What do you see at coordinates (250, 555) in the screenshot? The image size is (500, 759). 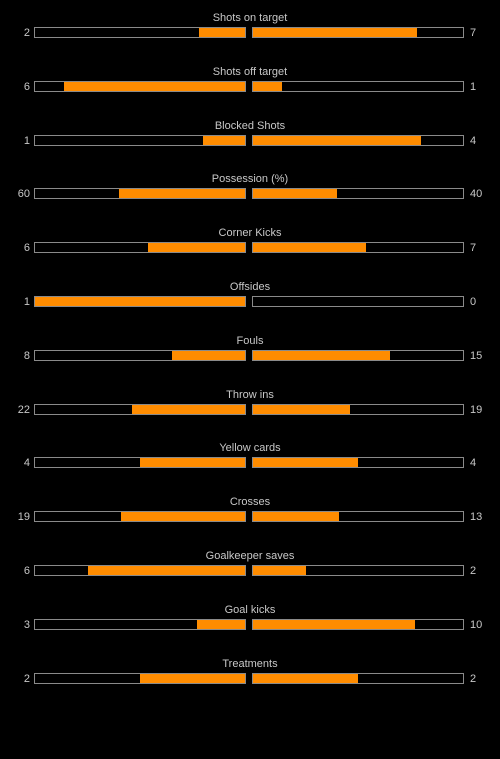 I see `stat-label: Goalkeeper saves` at bounding box center [250, 555].